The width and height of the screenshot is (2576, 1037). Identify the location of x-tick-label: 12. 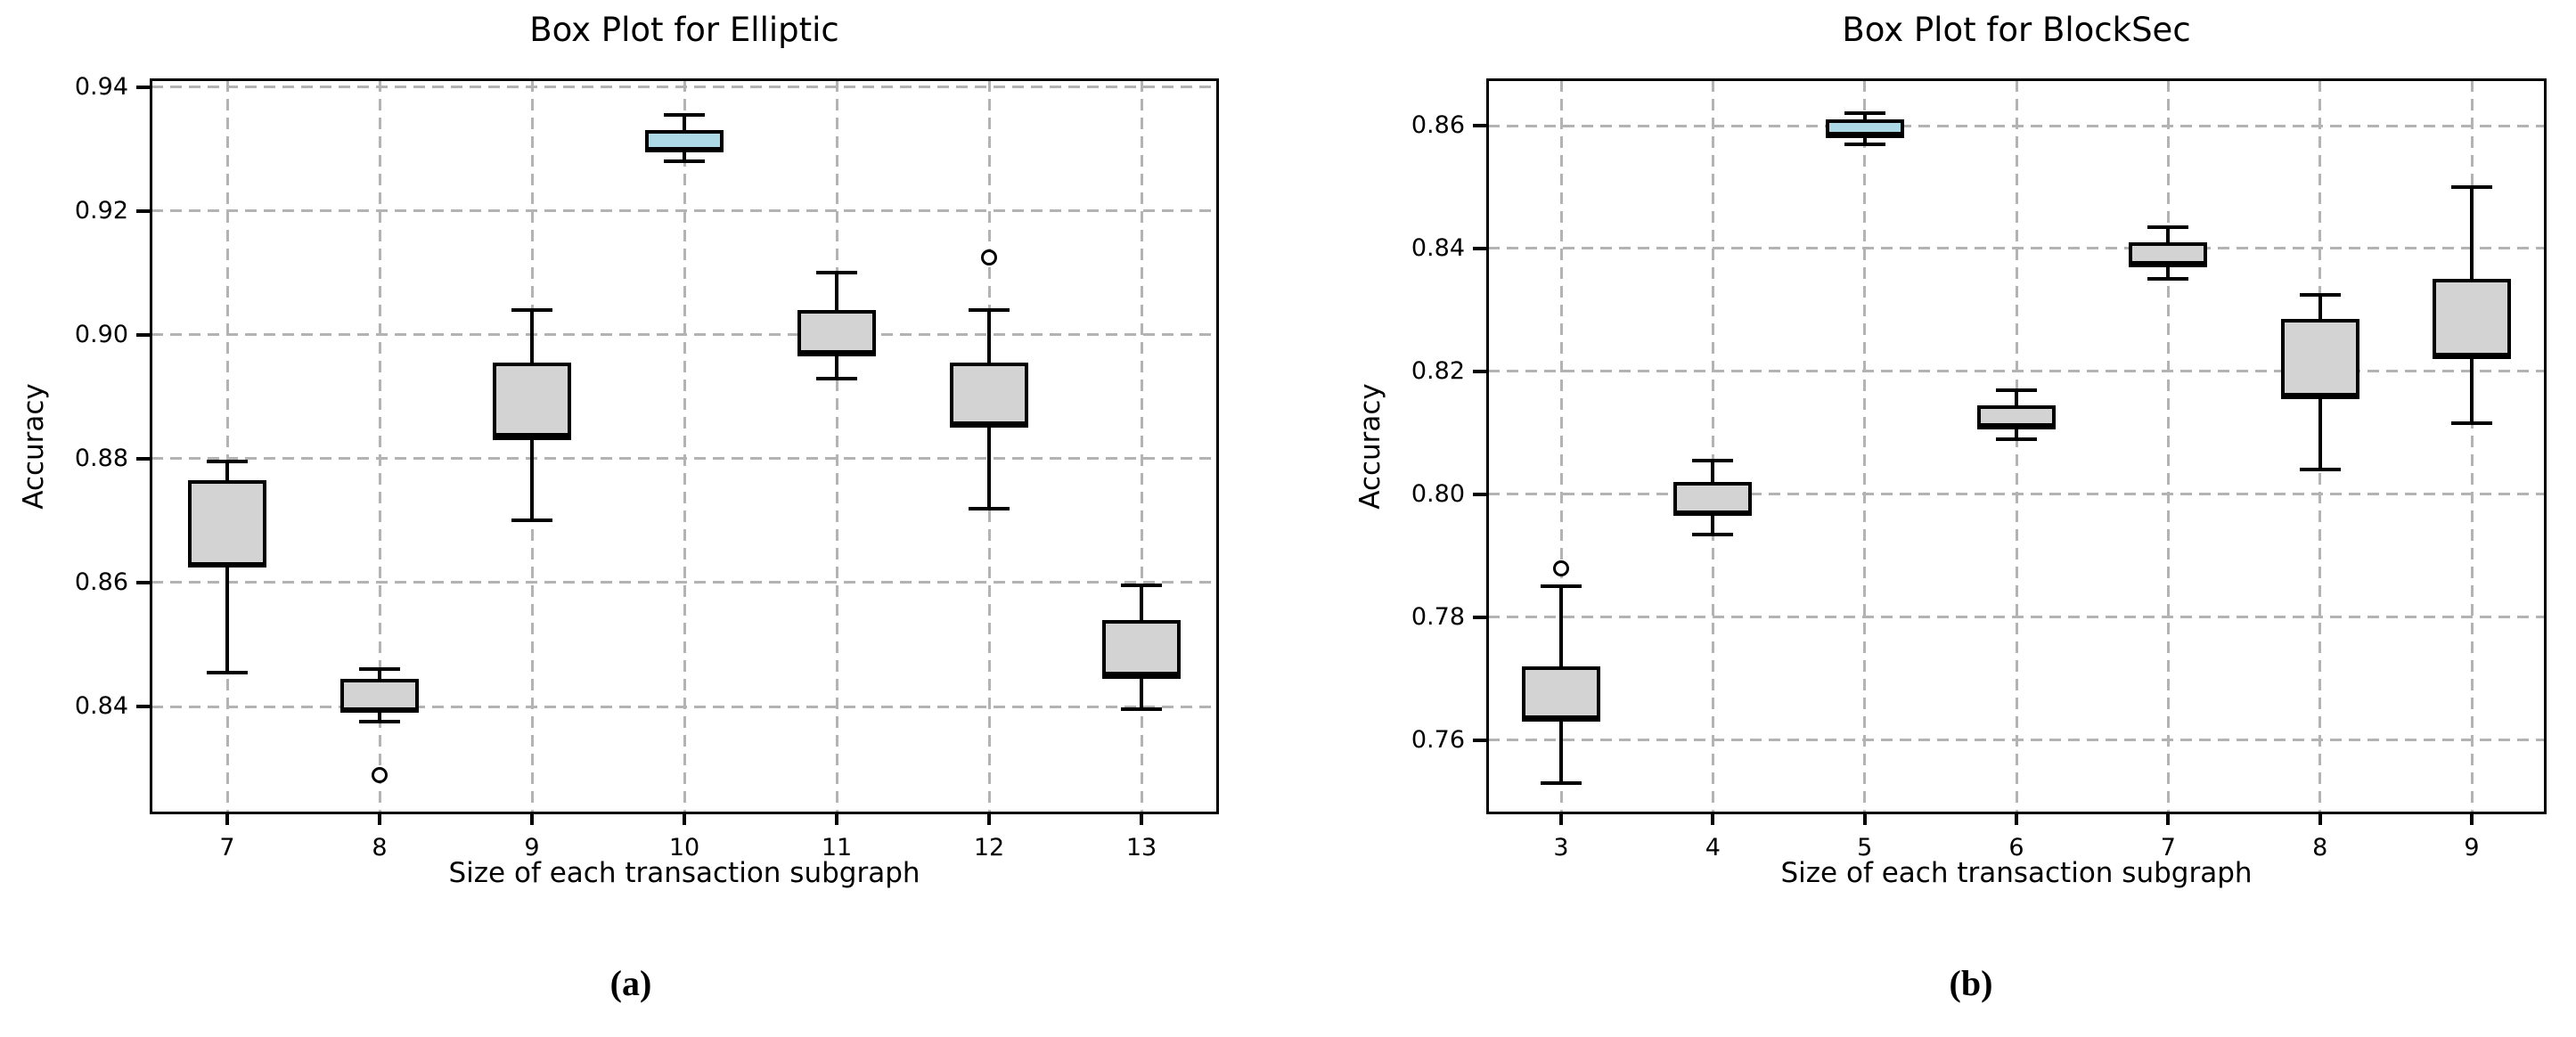
(989, 848).